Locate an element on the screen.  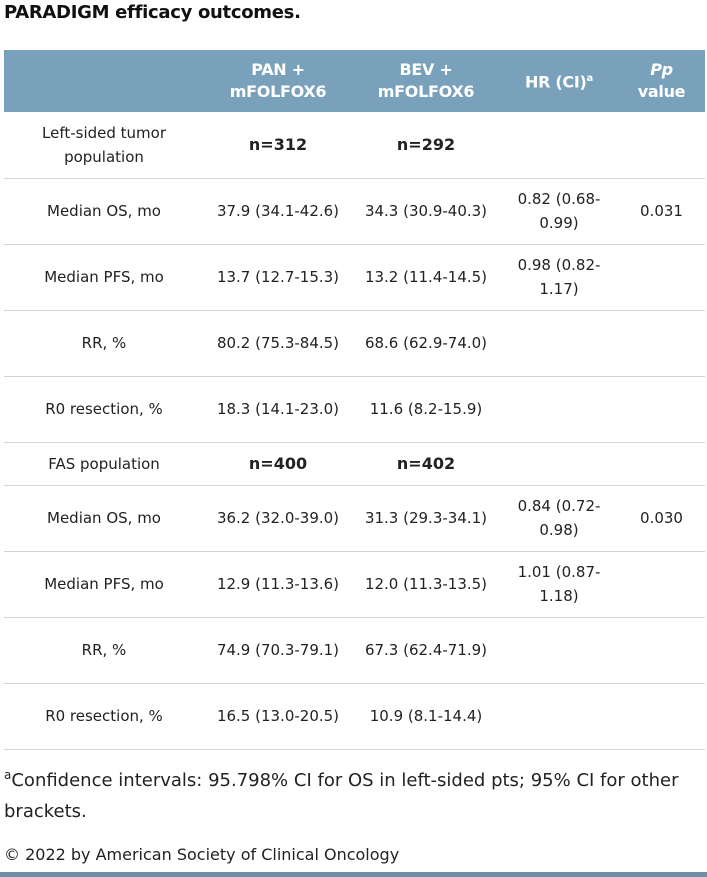
header-p-italic-b: p is located at coordinates (667, 69).